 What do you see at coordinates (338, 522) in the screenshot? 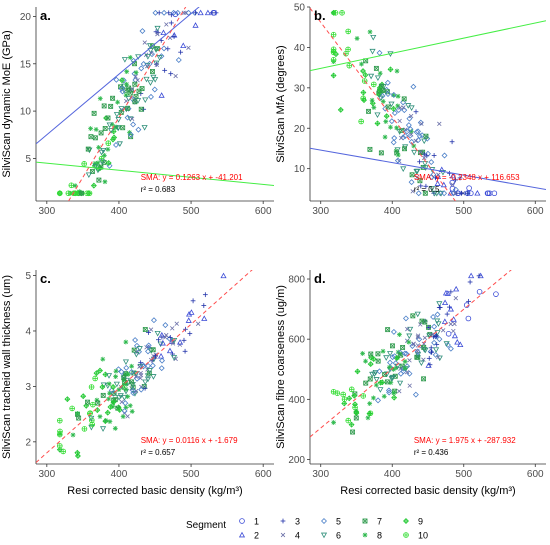
I see `legend-label: 5` at bounding box center [338, 522].